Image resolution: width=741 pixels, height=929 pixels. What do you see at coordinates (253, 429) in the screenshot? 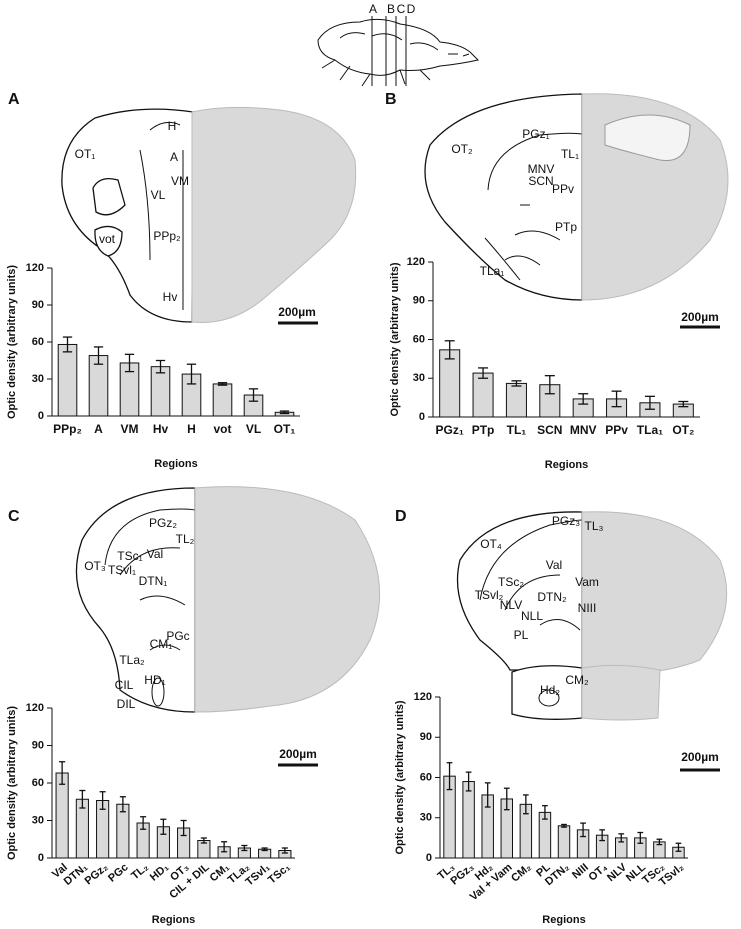
I see `x-tick-label: VL` at bounding box center [253, 429].